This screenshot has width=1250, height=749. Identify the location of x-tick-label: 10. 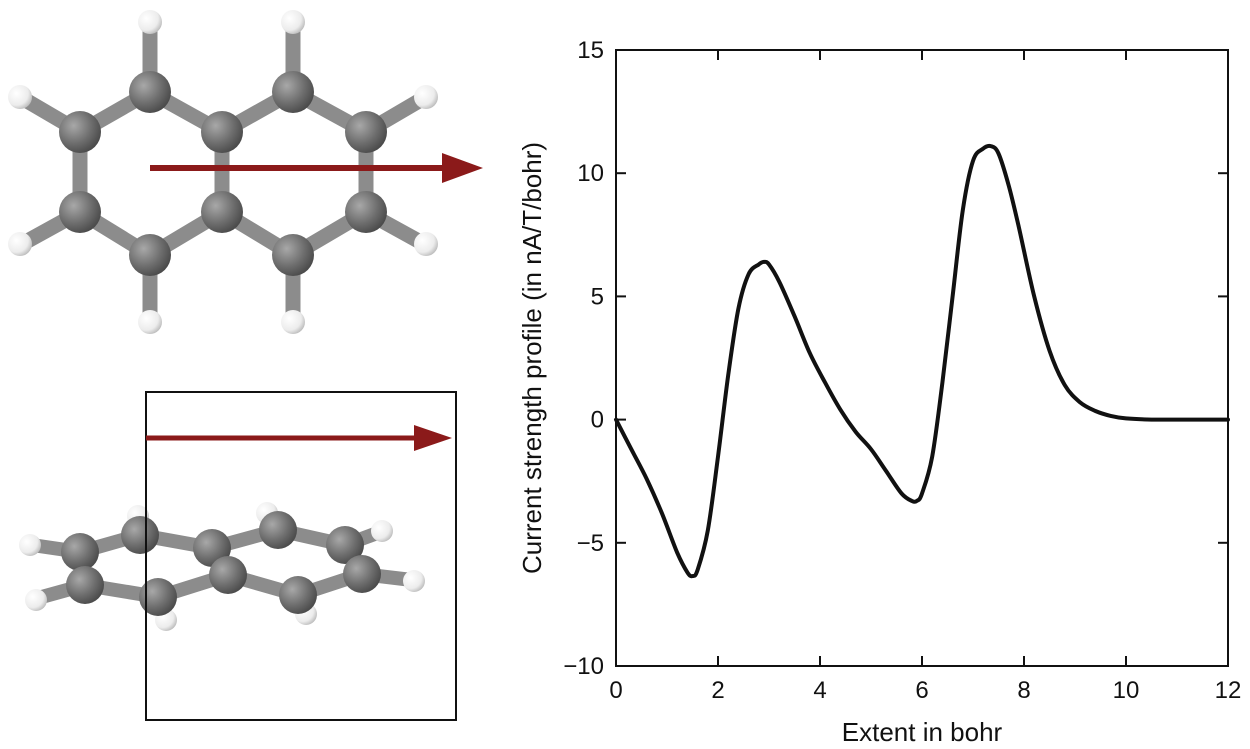
(1126, 690).